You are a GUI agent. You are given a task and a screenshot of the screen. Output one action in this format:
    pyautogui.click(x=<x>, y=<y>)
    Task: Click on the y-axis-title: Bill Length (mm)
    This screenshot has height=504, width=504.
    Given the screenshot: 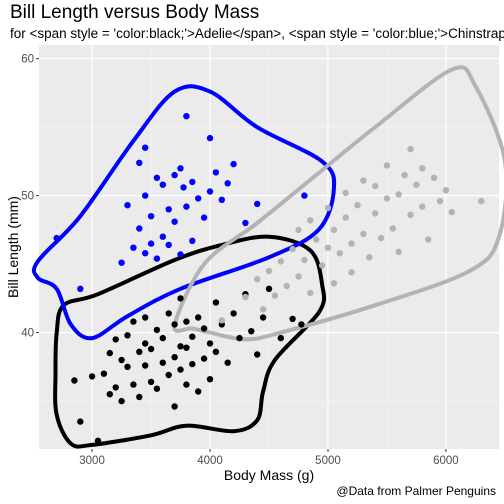 What is the action you would take?
    pyautogui.click(x=13, y=247)
    